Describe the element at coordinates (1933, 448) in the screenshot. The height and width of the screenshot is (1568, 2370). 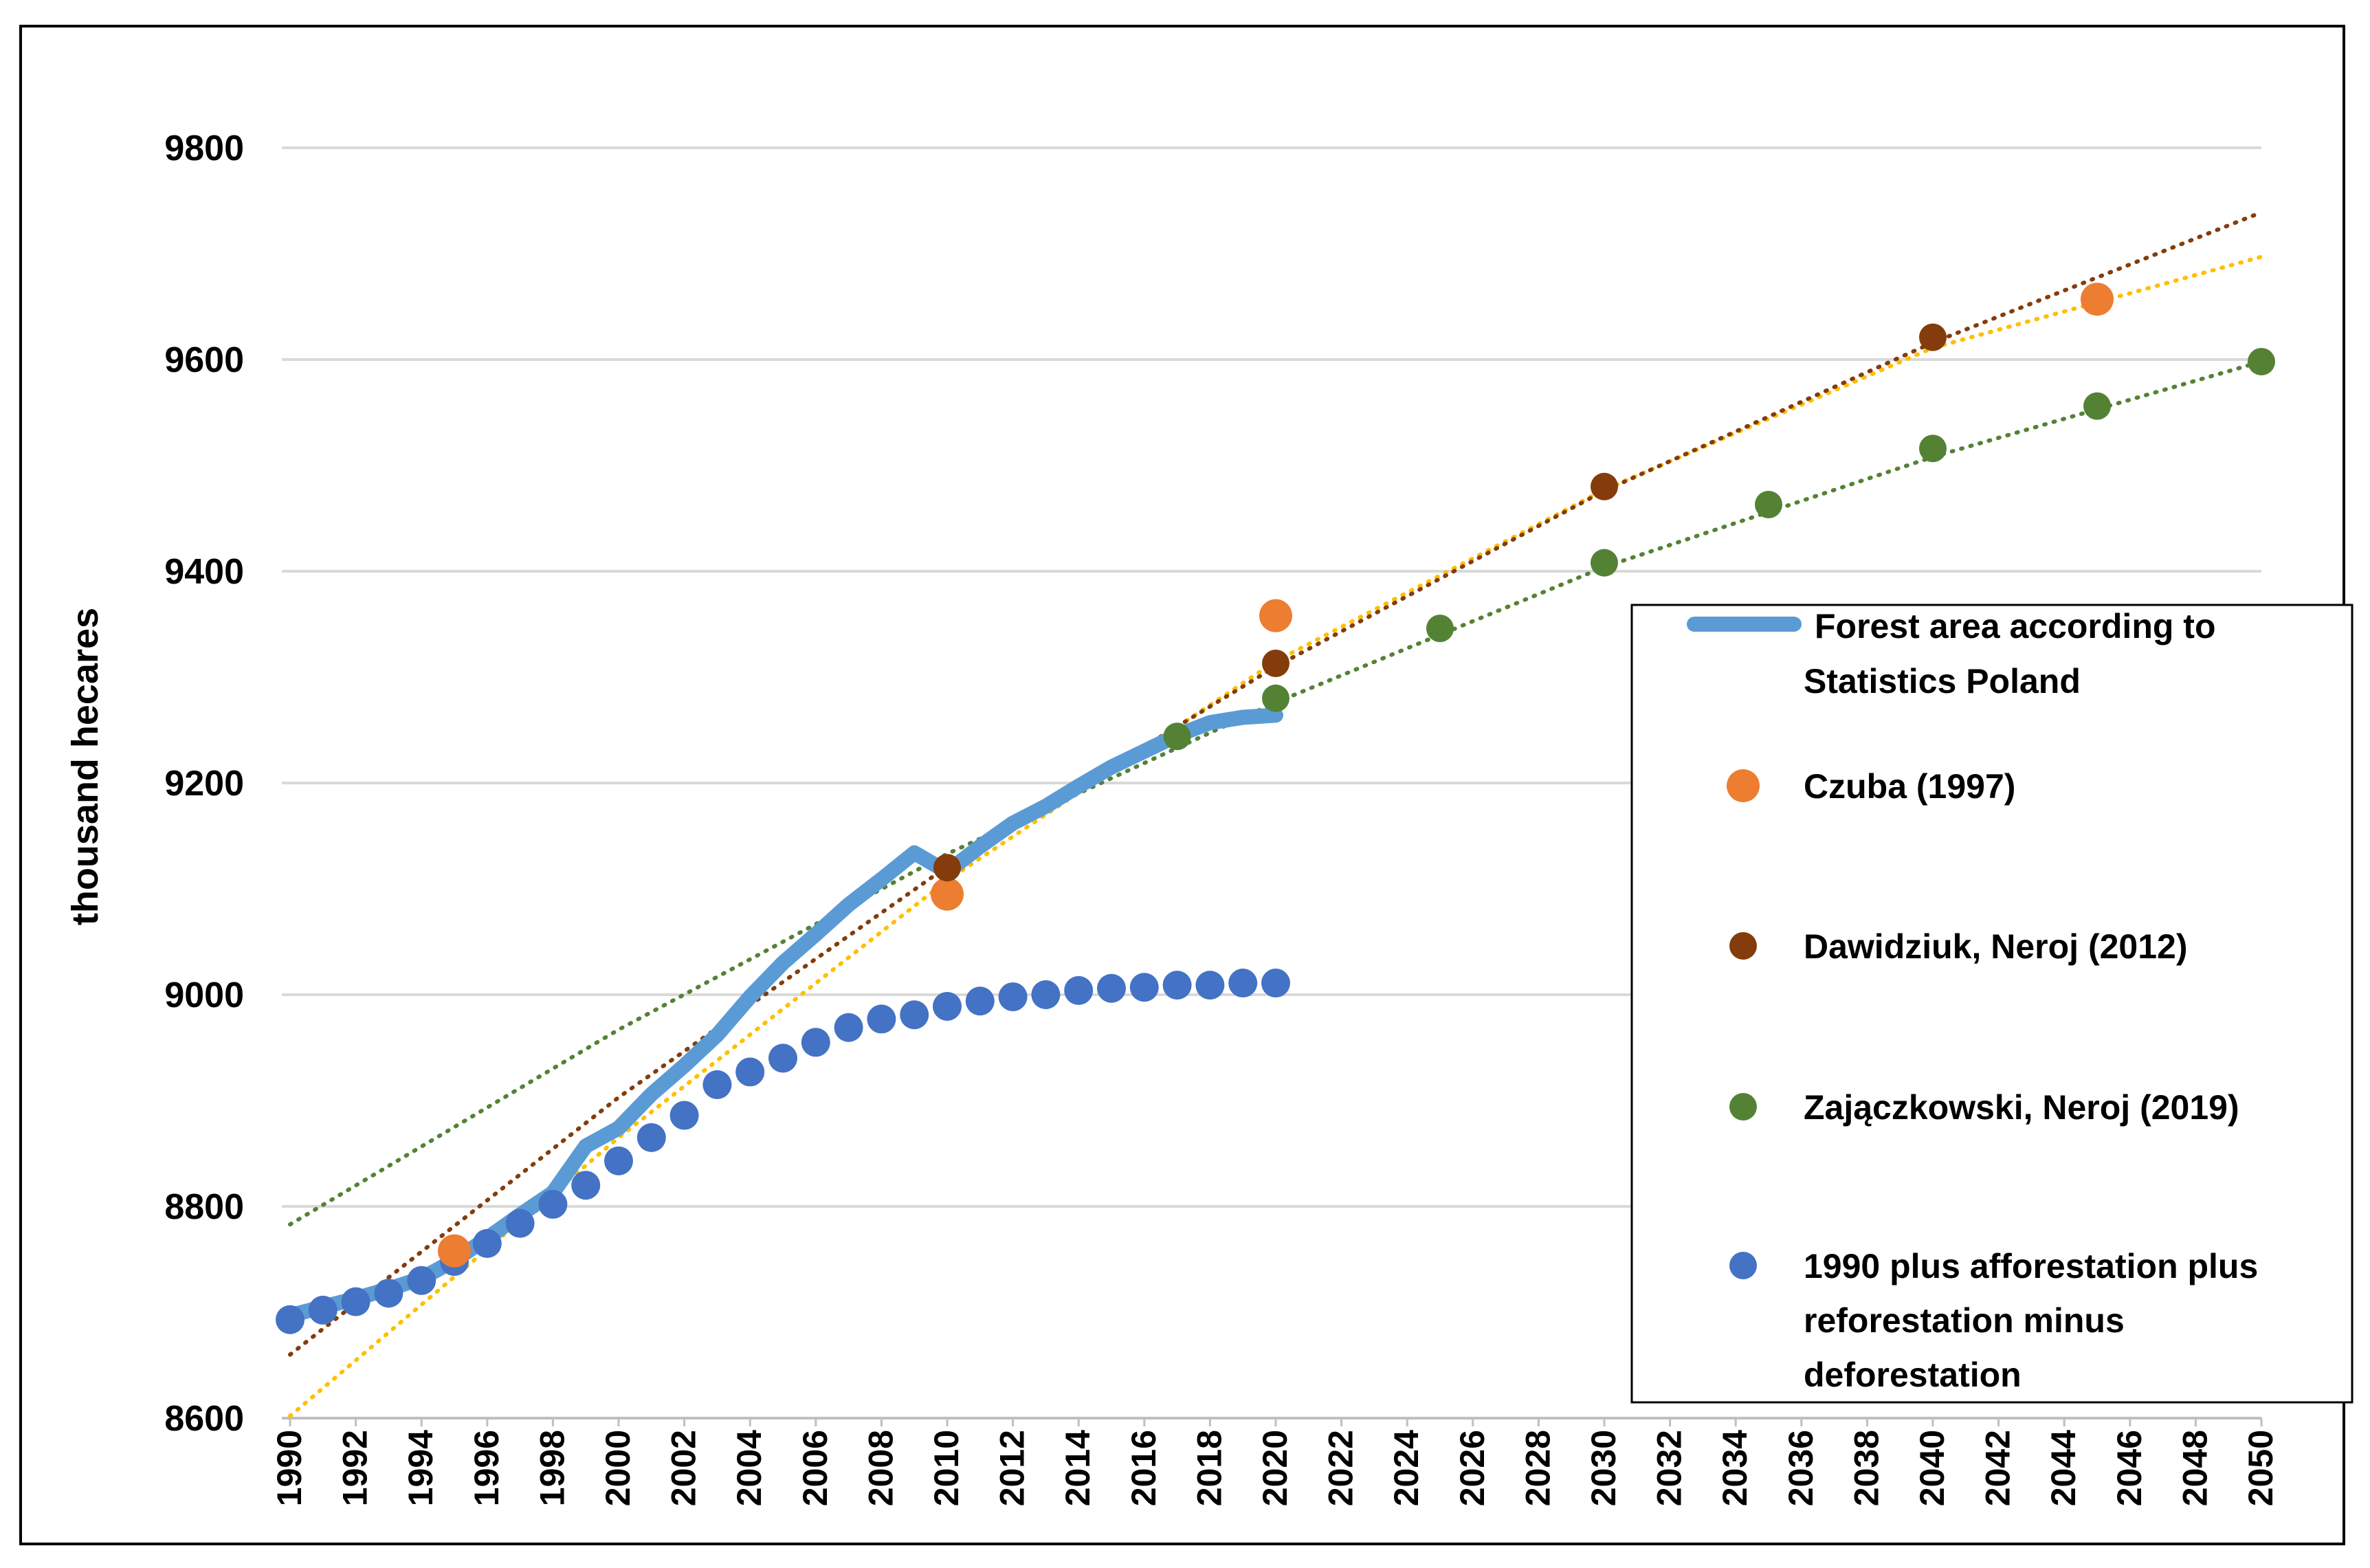
I see `point-series3-2040` at that location.